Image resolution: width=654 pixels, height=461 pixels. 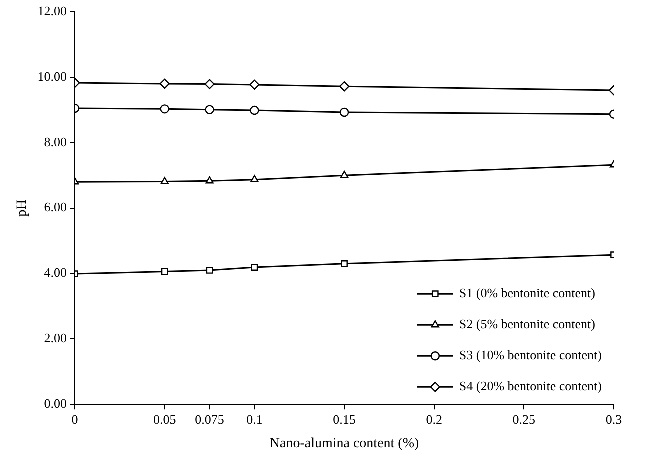 What do you see at coordinates (614, 419) in the screenshot?
I see `x-tick-label: 0.3` at bounding box center [614, 419].